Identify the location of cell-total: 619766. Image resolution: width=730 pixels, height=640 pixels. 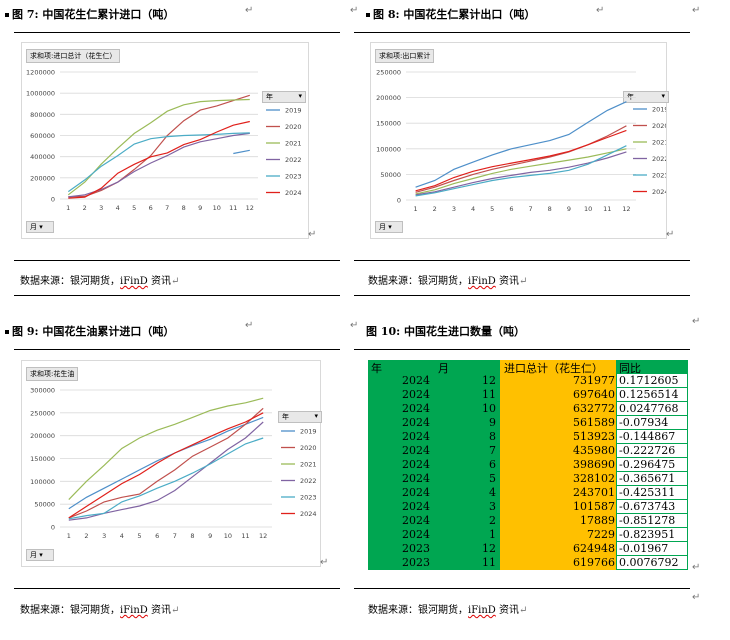
(594, 562).